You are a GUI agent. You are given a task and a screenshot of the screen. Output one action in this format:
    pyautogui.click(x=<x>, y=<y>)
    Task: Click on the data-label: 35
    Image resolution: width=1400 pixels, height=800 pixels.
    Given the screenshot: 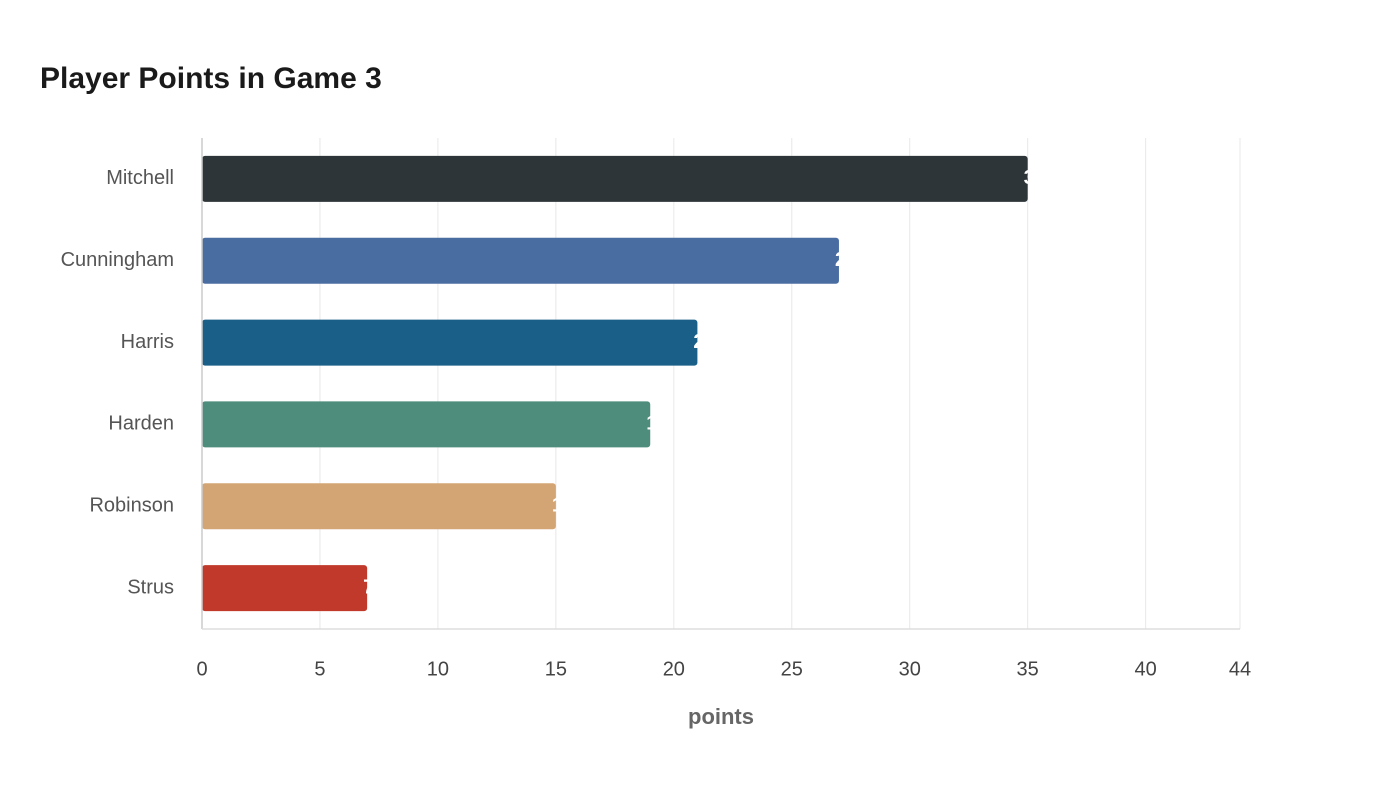 What is the action you would take?
    pyautogui.click(x=1035, y=178)
    